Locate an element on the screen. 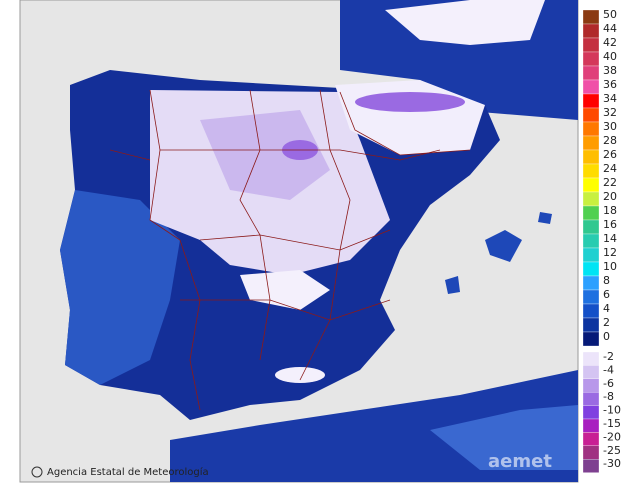 The width and height of the screenshot is (630, 500). legend-label: 16 is located at coordinates (610, 224).